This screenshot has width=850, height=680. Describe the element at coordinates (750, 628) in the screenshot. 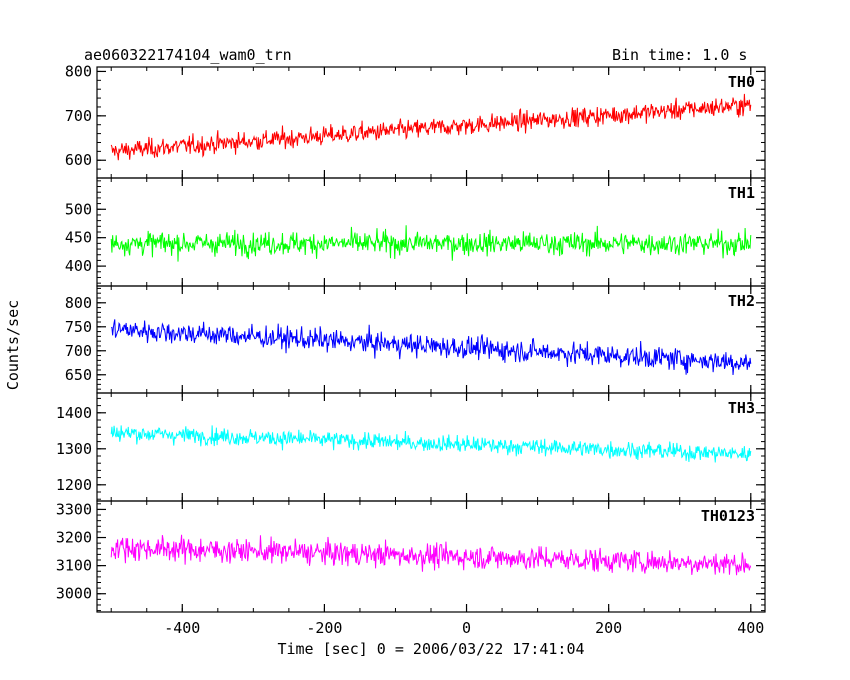

I see `x-tick-label: 400` at that location.